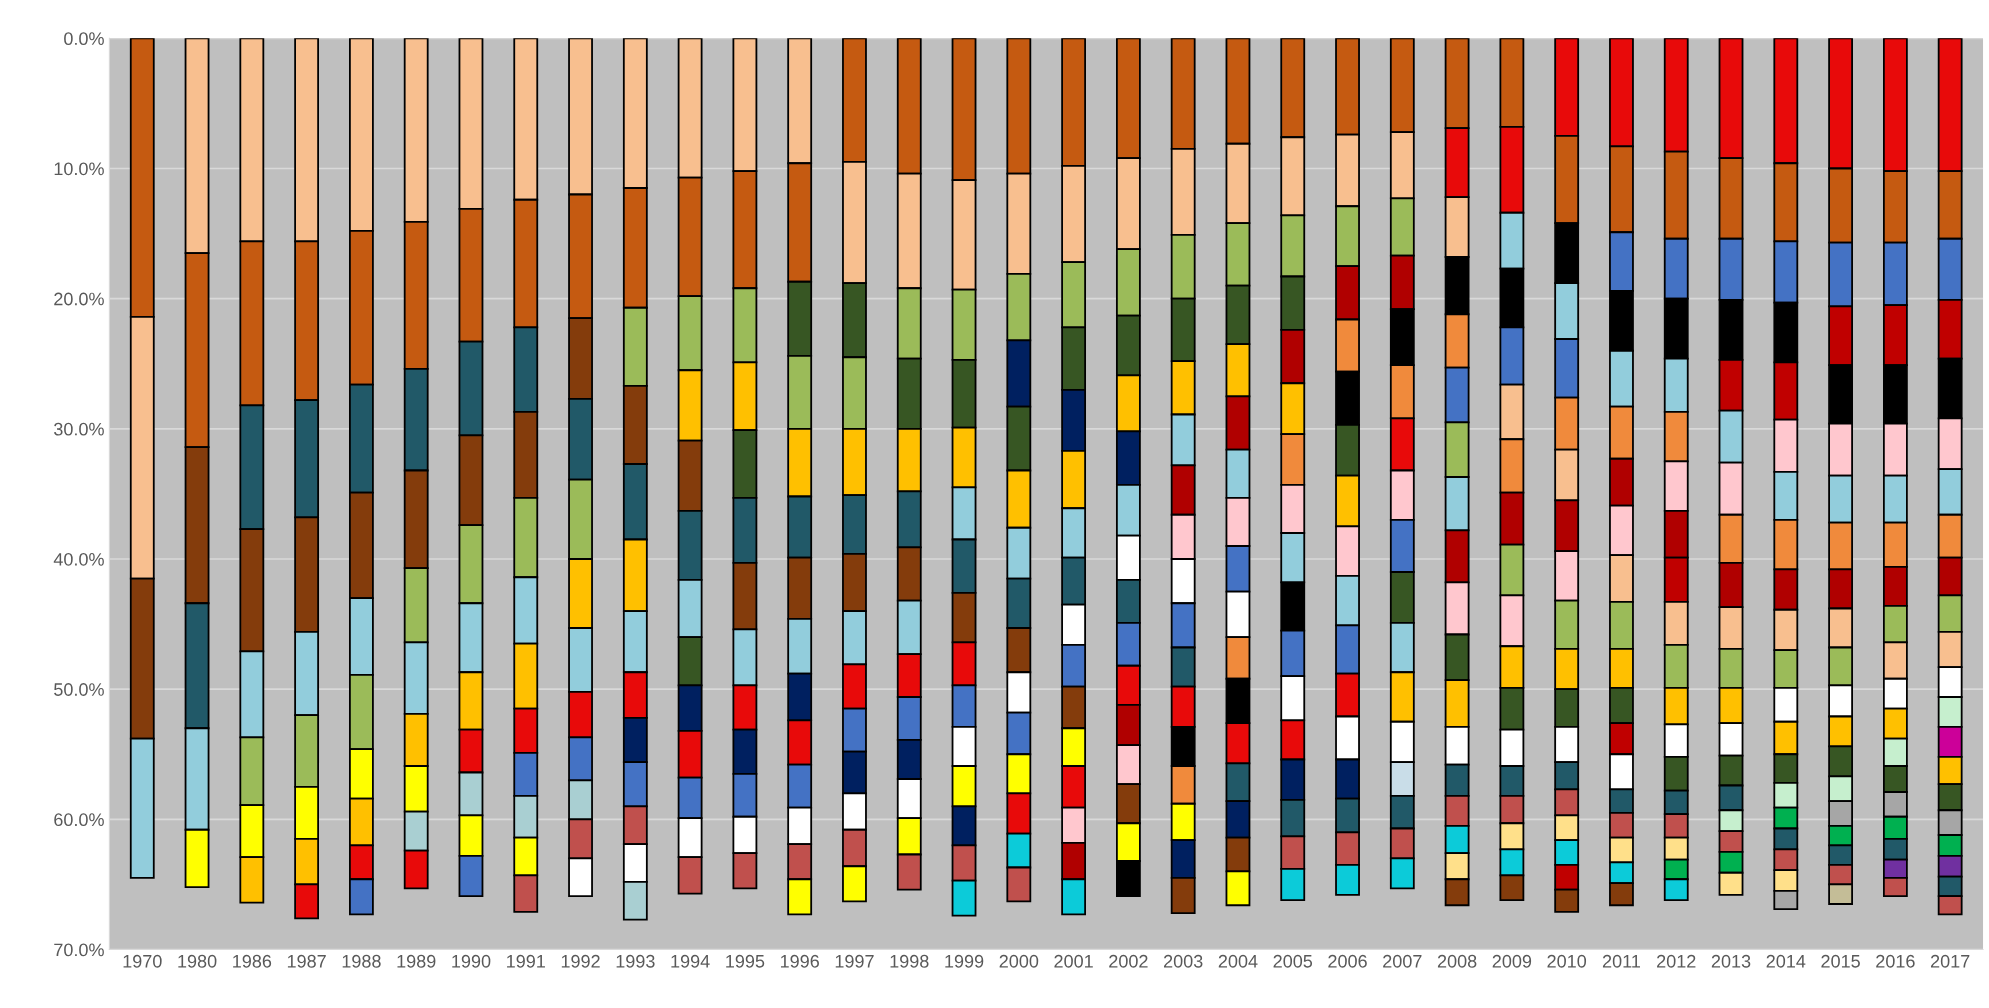  What do you see at coordinates (1019, 961) in the screenshot?
I see `x-tick-label: 2000` at bounding box center [1019, 961].